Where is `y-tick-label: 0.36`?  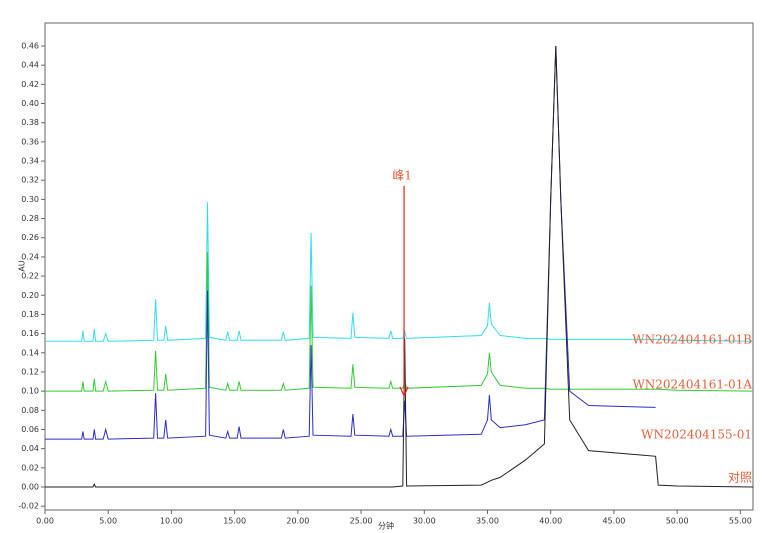 y-tick-label: 0.36 is located at coordinates (30, 141).